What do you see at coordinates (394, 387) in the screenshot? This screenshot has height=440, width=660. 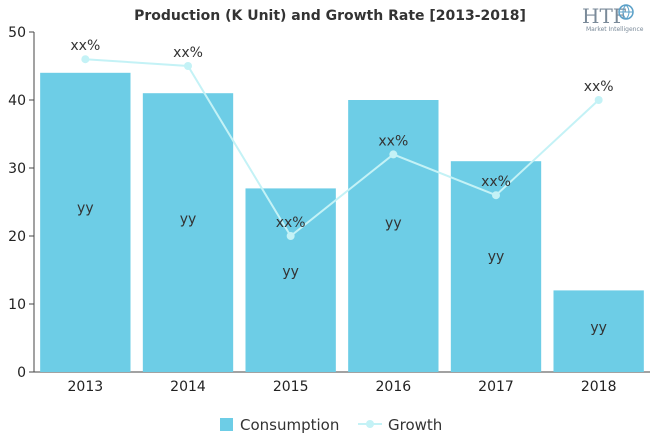 I see `x-tick-label: 2016` at bounding box center [394, 387].